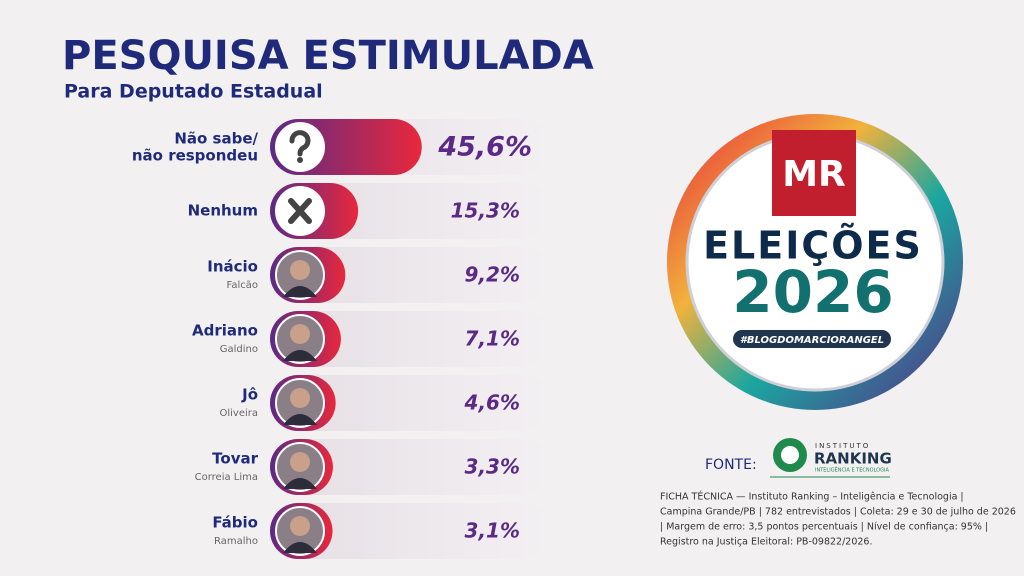 The image size is (1024, 576). What do you see at coordinates (226, 477) in the screenshot?
I see `category-sublabel: Correia Lima` at bounding box center [226, 477].